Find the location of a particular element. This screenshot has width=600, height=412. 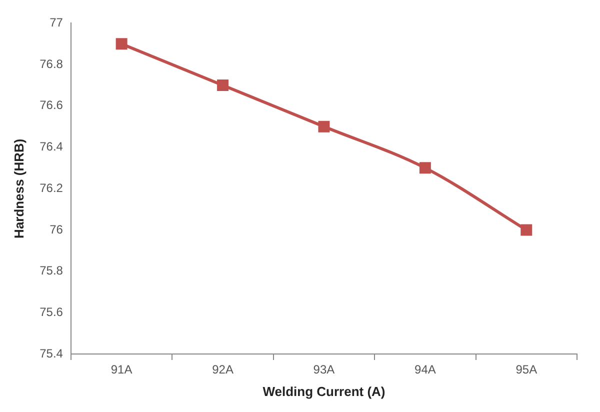

y-tick-label: 76 is located at coordinates (57, 229).